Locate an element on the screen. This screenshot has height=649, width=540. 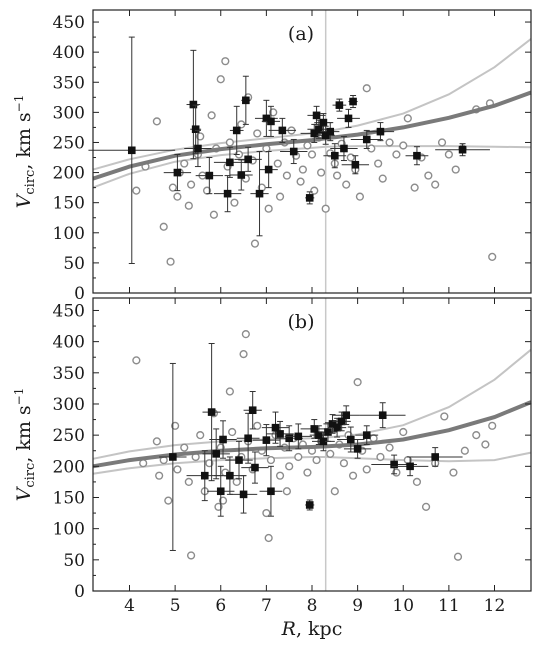
x-tick-label: 5 is located at coordinates (175, 606).